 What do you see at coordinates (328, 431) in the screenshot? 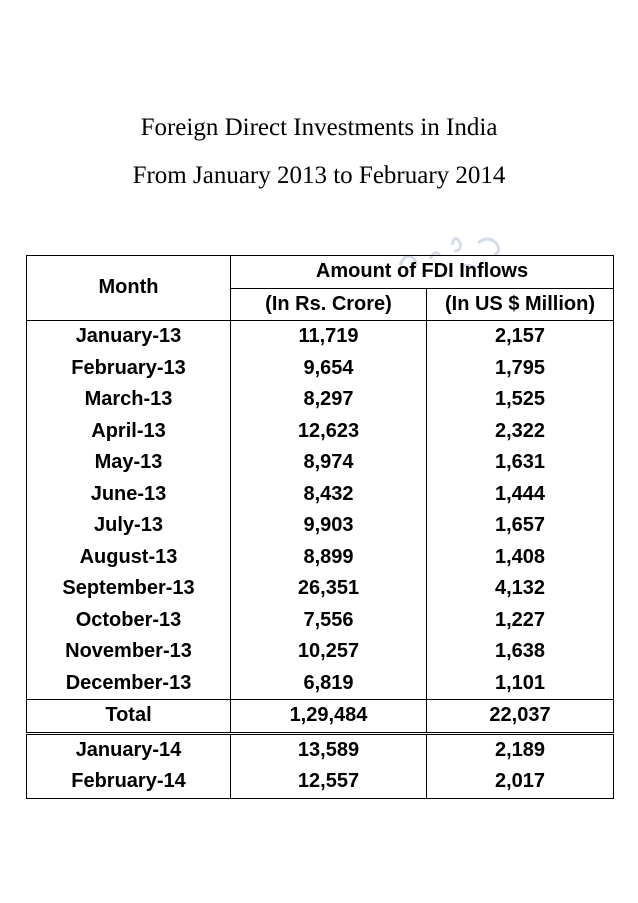
I see `cell-inr: 12,623` at bounding box center [328, 431].